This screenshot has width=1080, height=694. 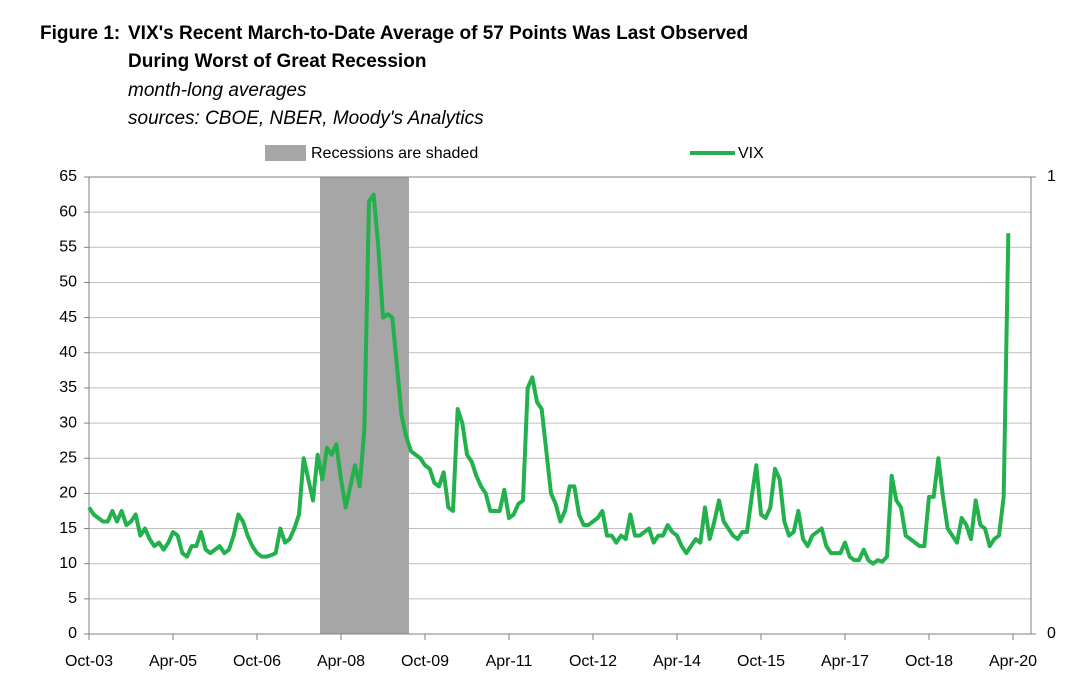 I want to click on legend-label: Recessions are shaded, so click(x=394, y=153).